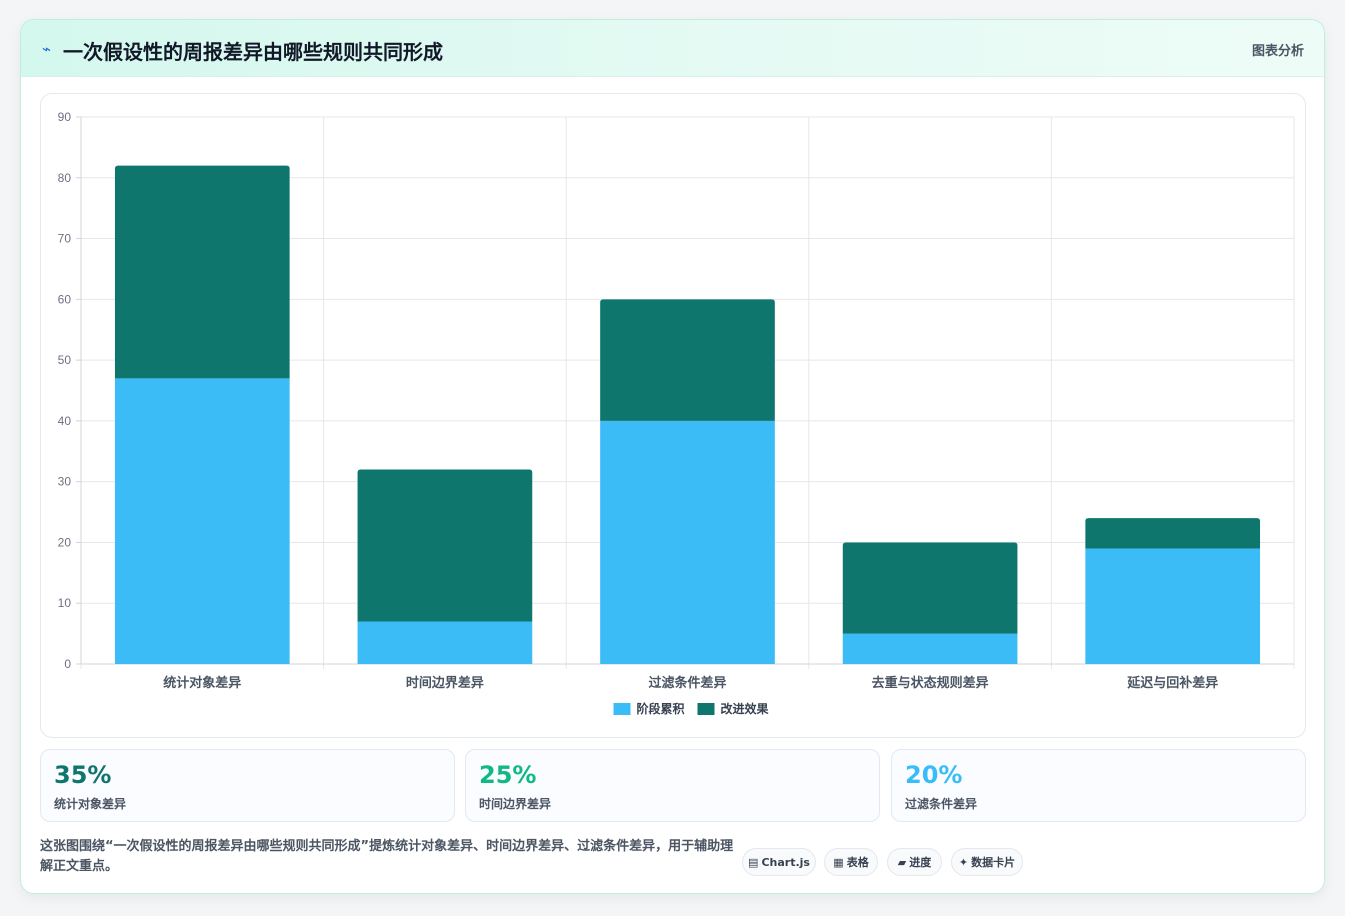  I want to click on y-tick-label: 50, so click(65, 360).